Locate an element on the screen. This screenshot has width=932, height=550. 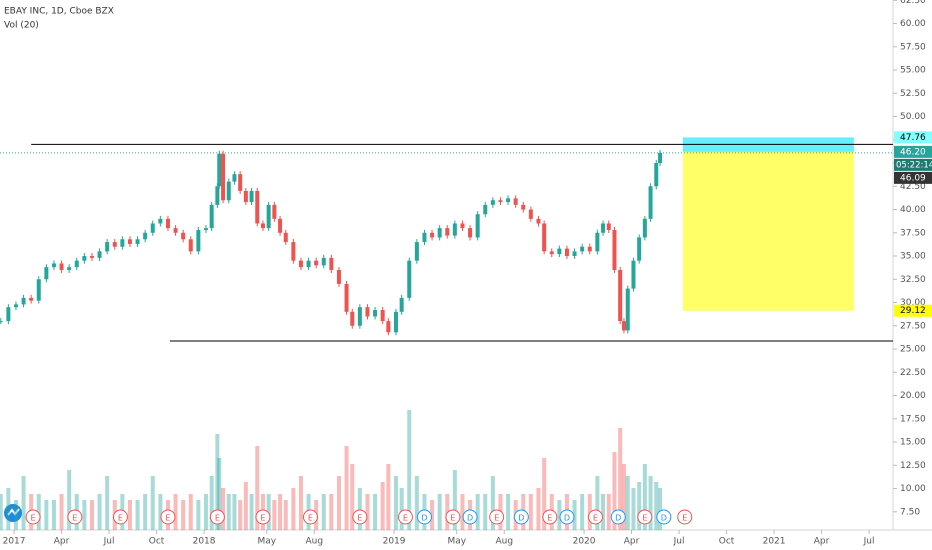
y-tick-label: 7.50 is located at coordinates (910, 512).